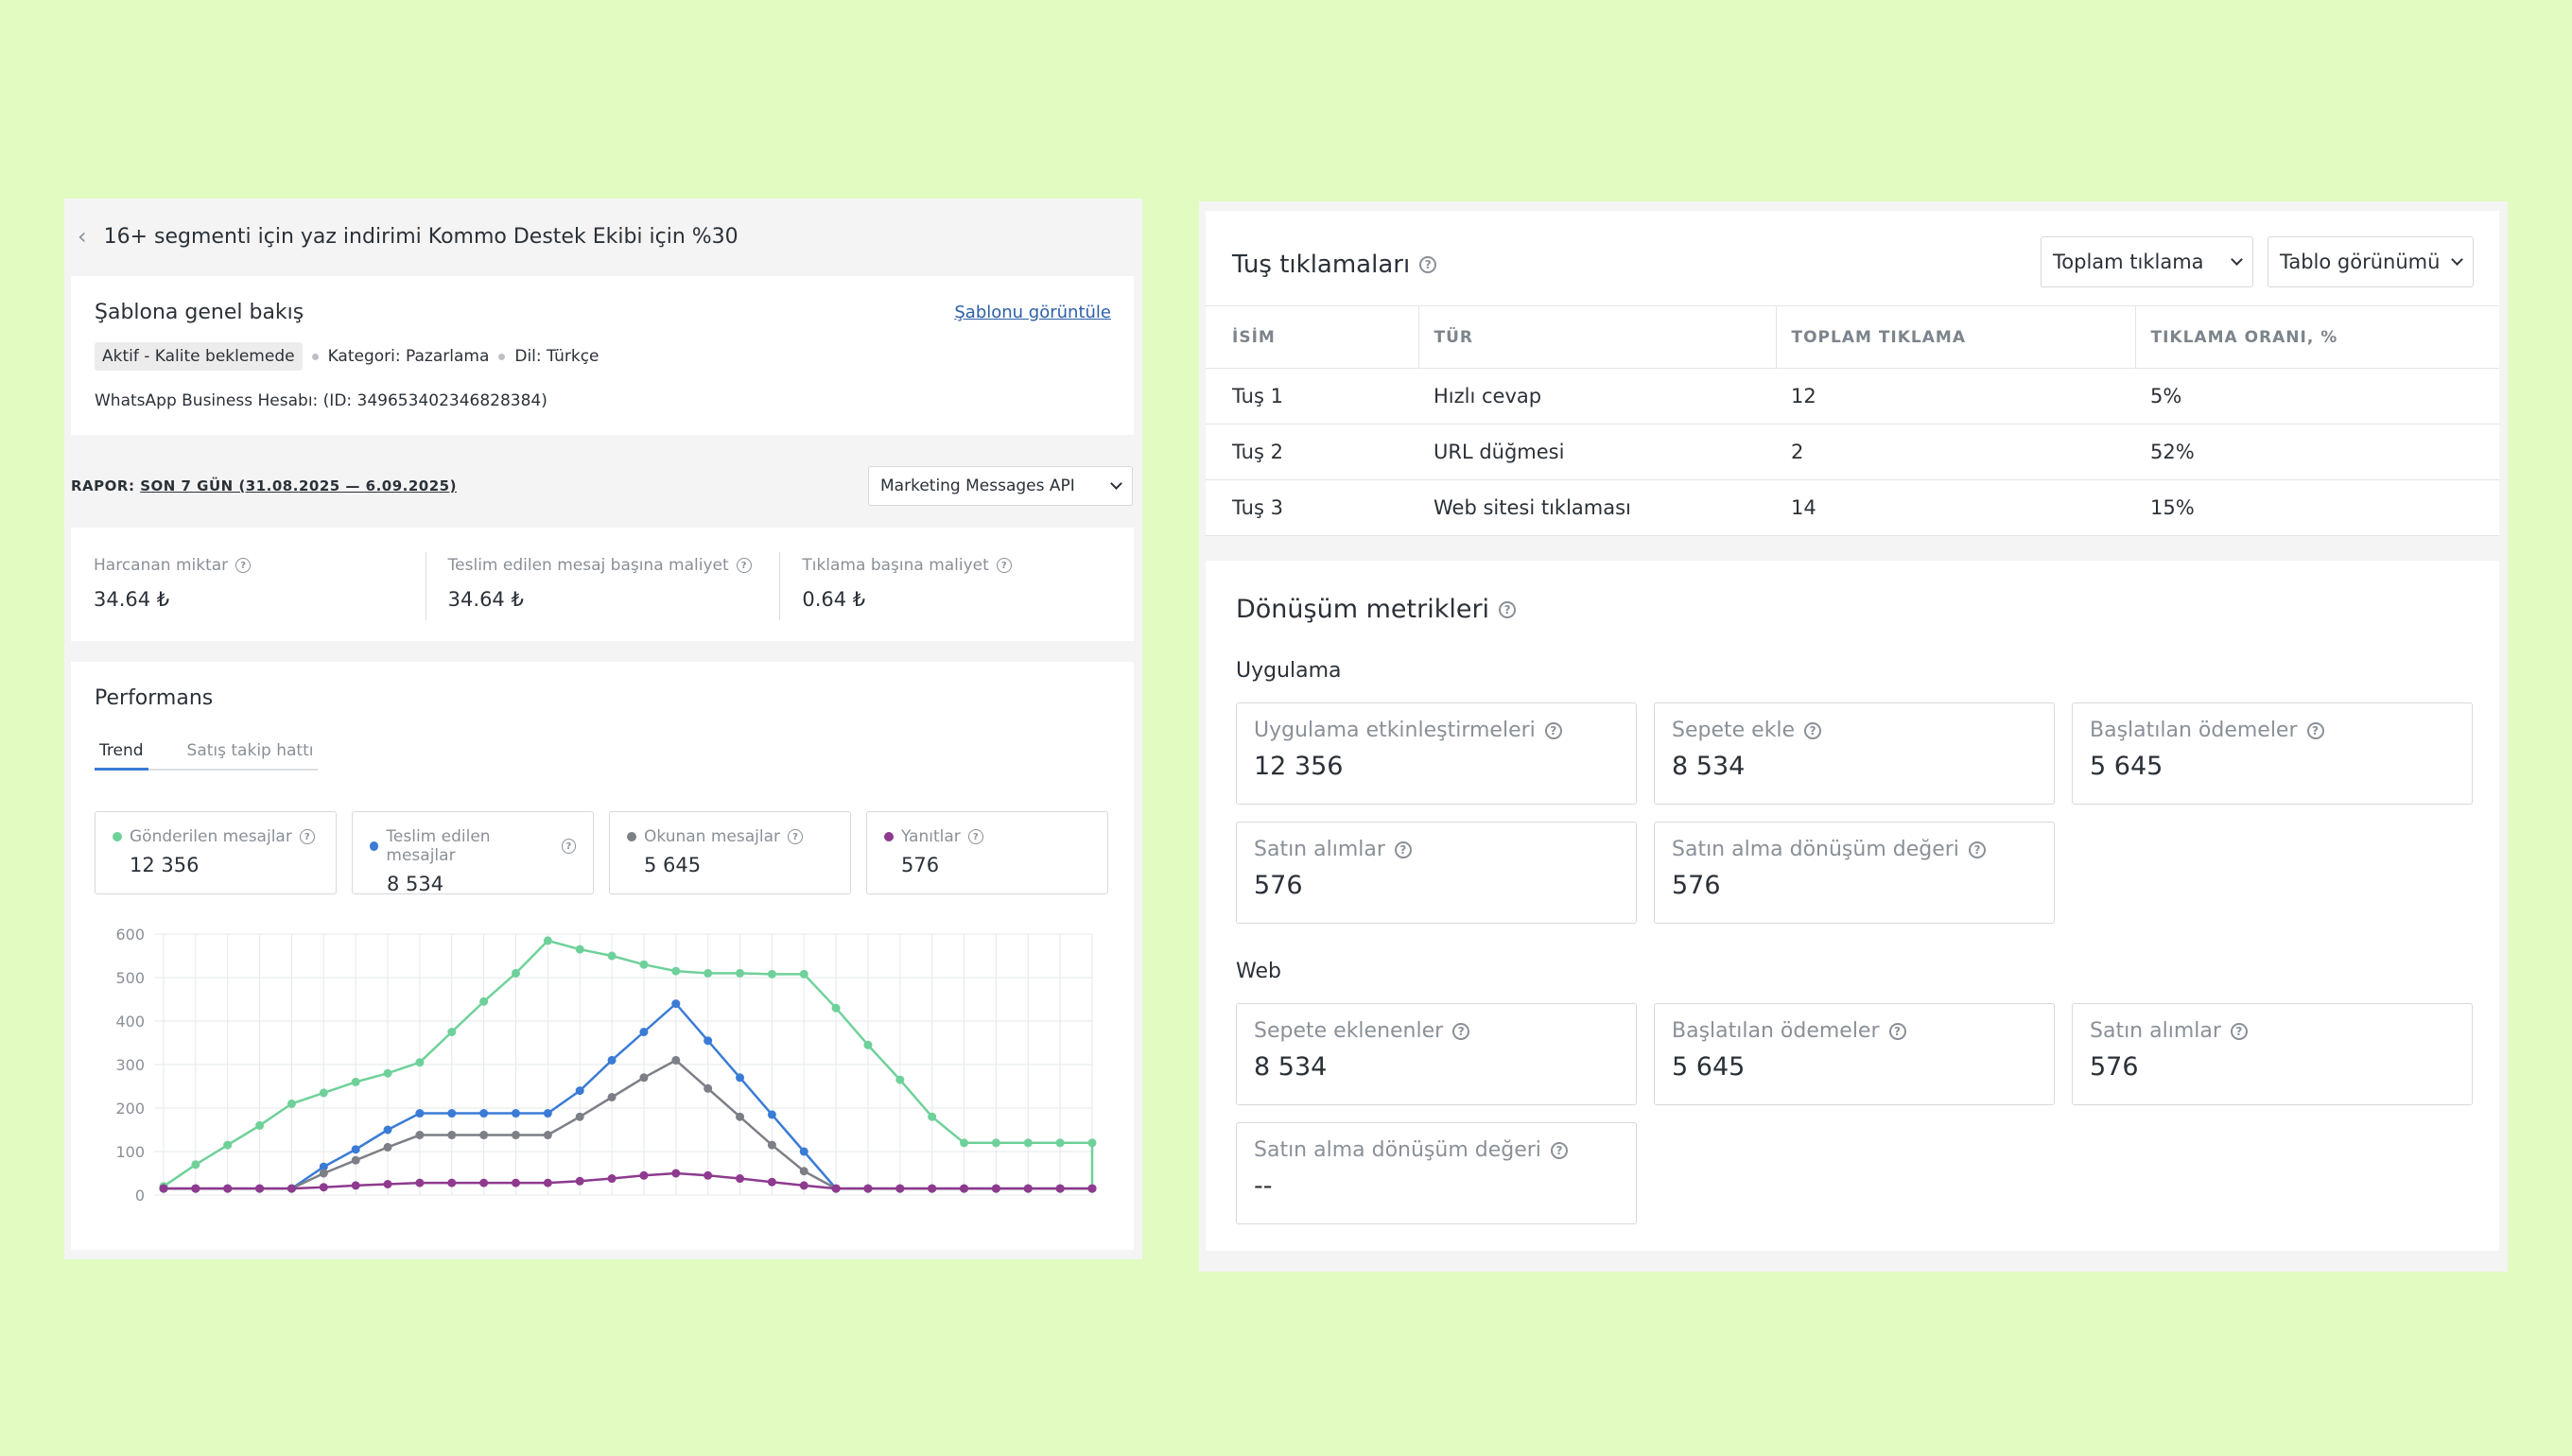 The height and width of the screenshot is (1456, 2572). I want to click on y-tick-label: 600, so click(130, 935).